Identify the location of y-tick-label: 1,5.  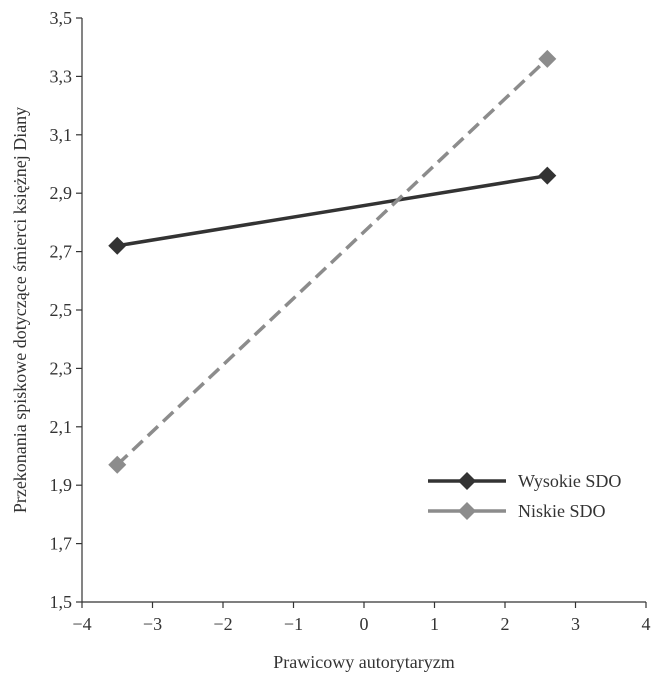
(61, 602).